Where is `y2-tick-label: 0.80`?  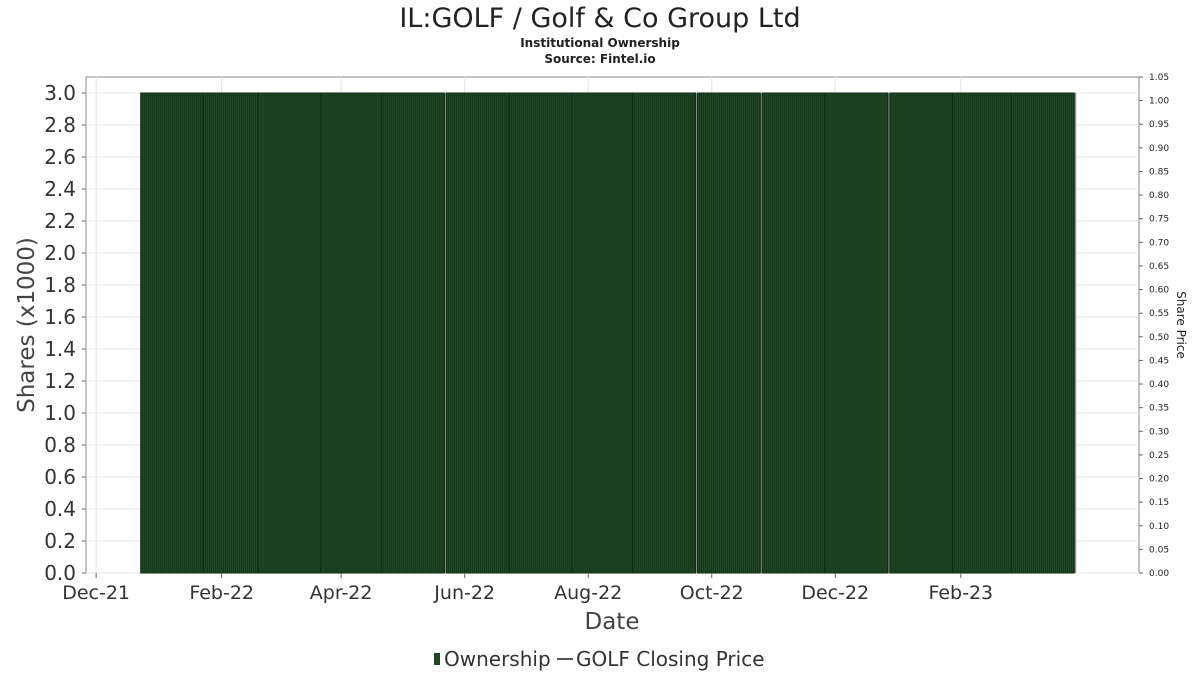
y2-tick-label: 0.80 is located at coordinates (1159, 196).